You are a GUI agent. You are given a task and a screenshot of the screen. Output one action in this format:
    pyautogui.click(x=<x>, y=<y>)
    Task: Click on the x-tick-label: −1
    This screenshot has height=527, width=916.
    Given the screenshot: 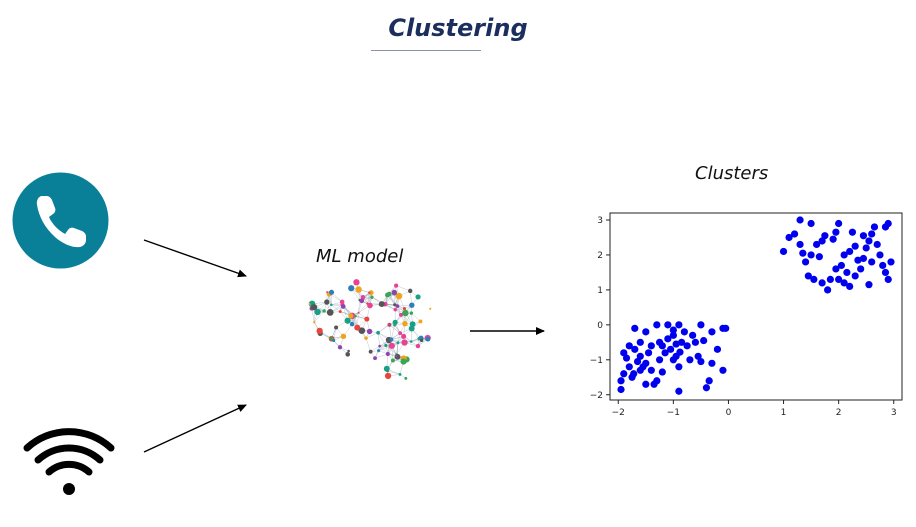 What is the action you would take?
    pyautogui.click(x=673, y=413)
    